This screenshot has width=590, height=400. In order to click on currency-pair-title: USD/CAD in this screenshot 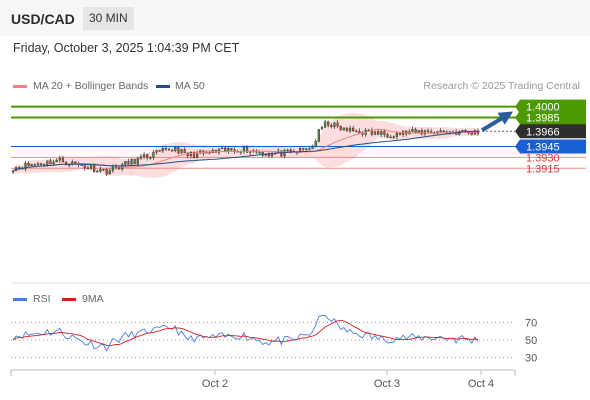, I will do `click(43, 19)`.